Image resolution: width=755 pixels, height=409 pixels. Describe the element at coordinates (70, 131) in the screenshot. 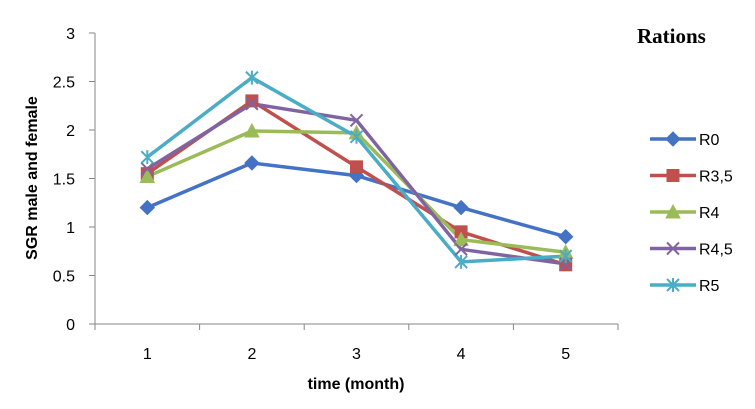

I see `y-tick-label: 2` at that location.